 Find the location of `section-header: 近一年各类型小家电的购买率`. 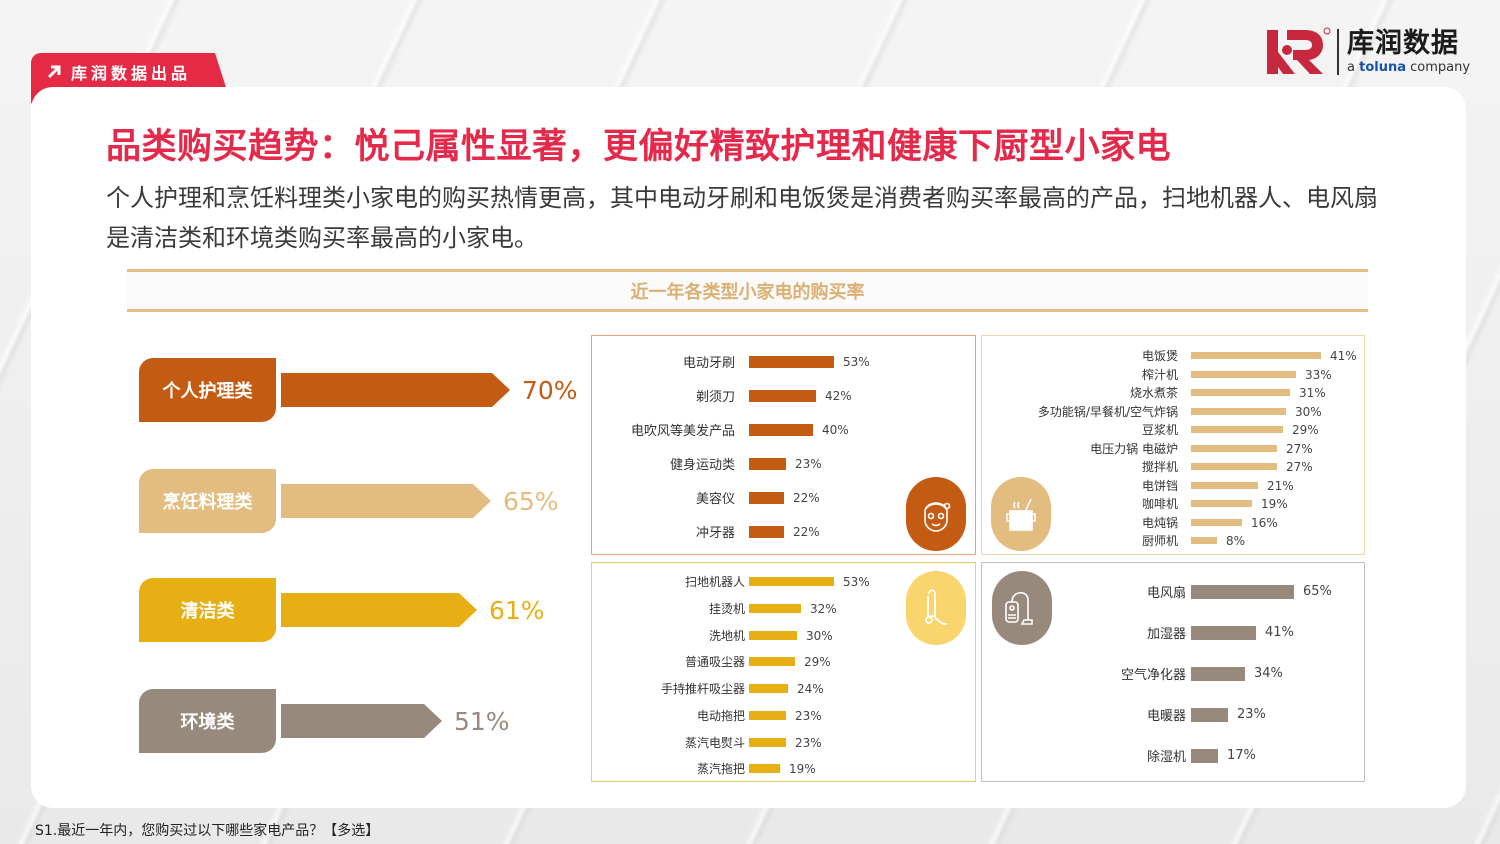

section-header: 近一年各类型小家电的购买率 is located at coordinates (747, 290).